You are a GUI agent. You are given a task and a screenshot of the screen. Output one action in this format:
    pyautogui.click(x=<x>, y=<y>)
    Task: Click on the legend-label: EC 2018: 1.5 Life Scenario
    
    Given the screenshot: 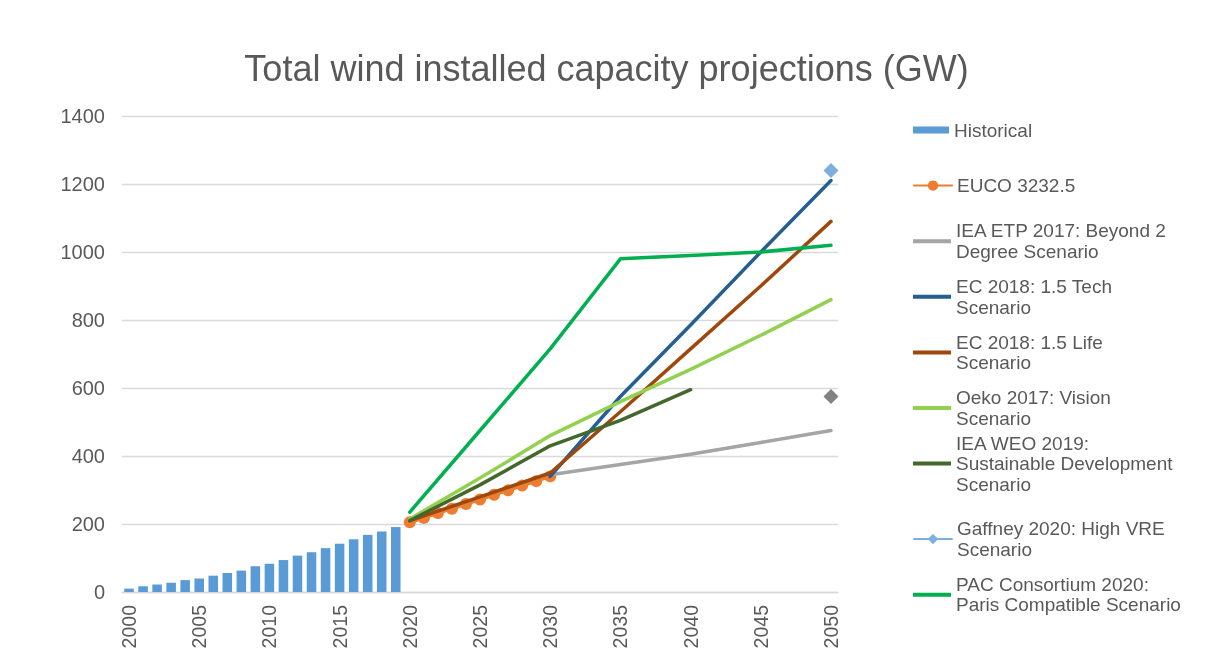 What is the action you would take?
    pyautogui.click(x=1032, y=352)
    